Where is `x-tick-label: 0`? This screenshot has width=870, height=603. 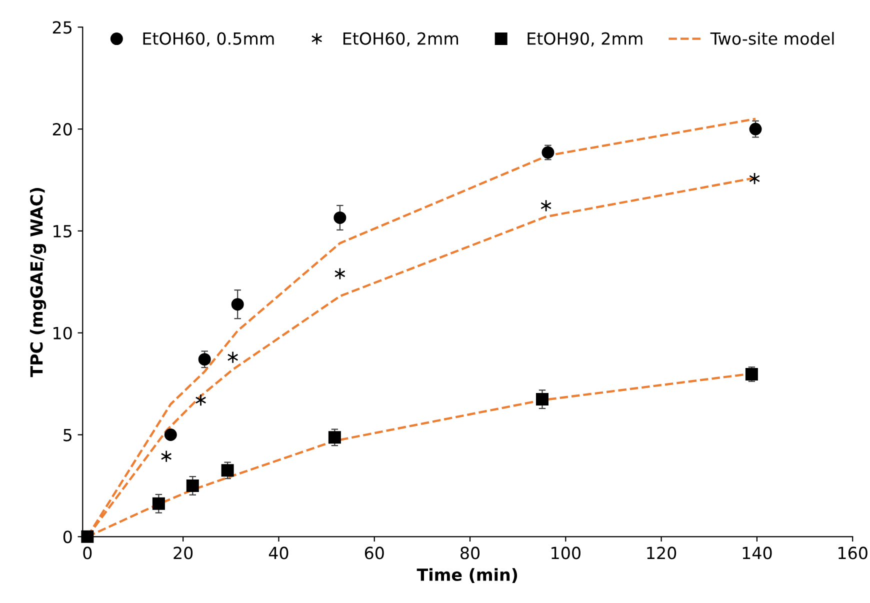 x-tick-label: 0 is located at coordinates (87, 553).